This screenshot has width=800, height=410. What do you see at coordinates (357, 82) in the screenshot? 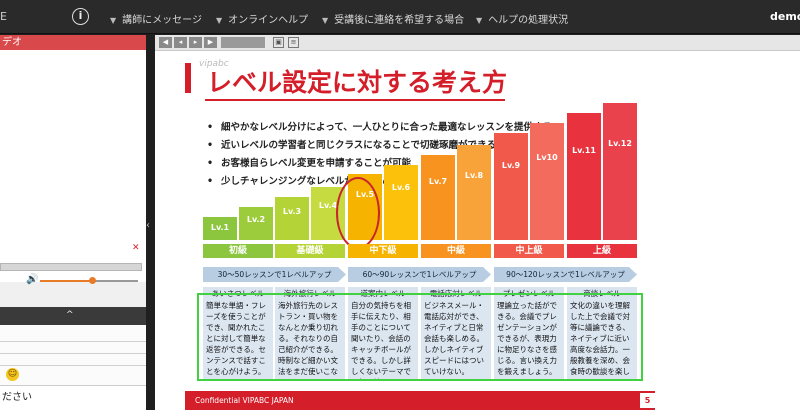
I see `slide-title: レベル設定に対する考え方` at bounding box center [357, 82].